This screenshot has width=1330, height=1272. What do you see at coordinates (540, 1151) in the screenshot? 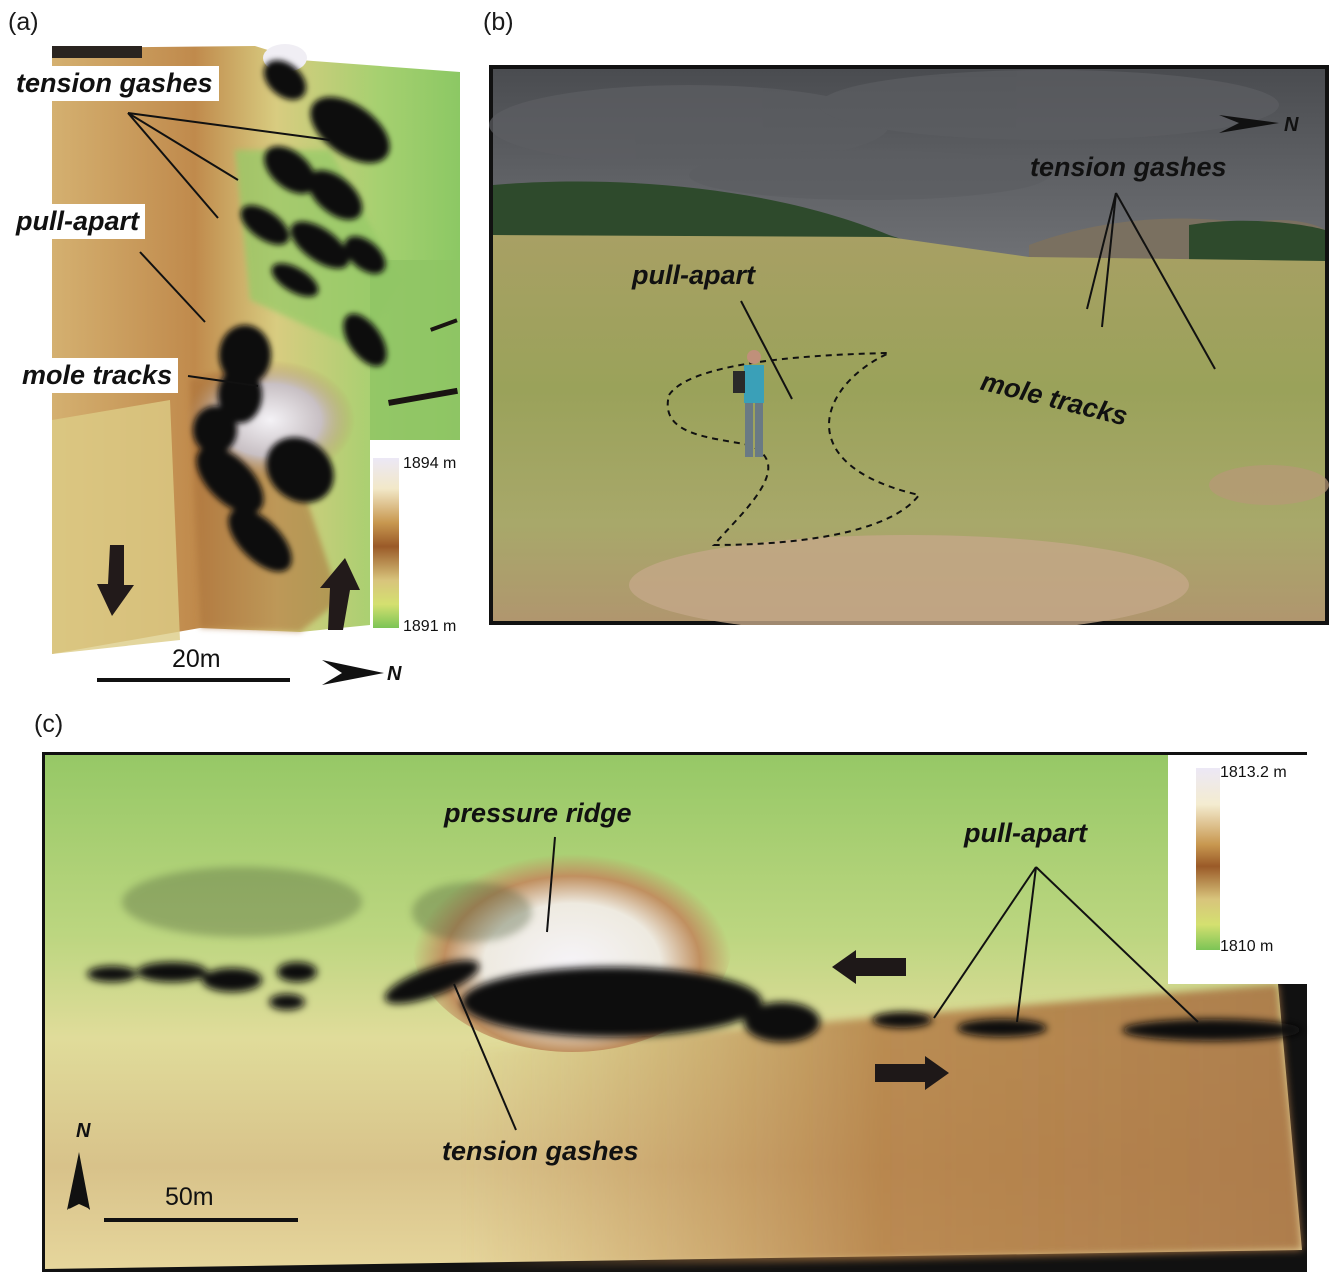
I see `panel-c-tension-gashes-label: tension gashes` at bounding box center [540, 1151].